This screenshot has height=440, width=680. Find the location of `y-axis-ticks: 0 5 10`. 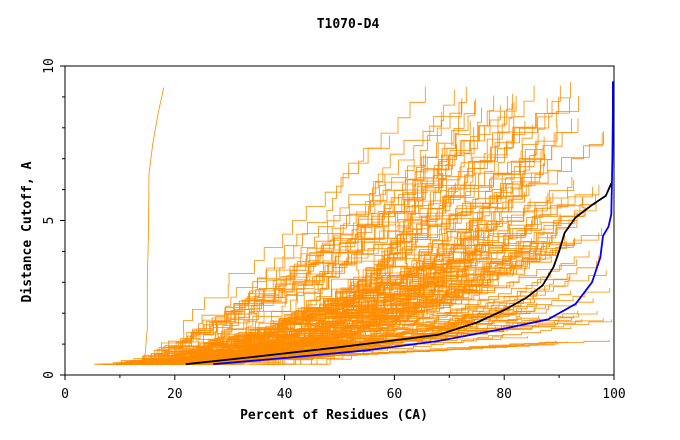

y-axis-ticks: 0 5 10 is located at coordinates (53, 218).